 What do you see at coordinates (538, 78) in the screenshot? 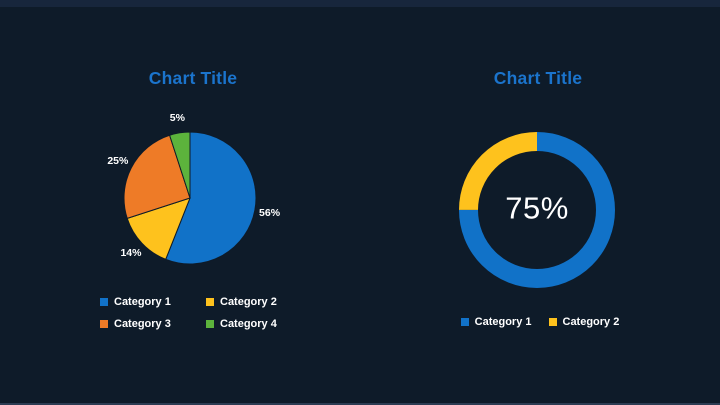
I see `donut-chart-title: Chart Title` at bounding box center [538, 78].